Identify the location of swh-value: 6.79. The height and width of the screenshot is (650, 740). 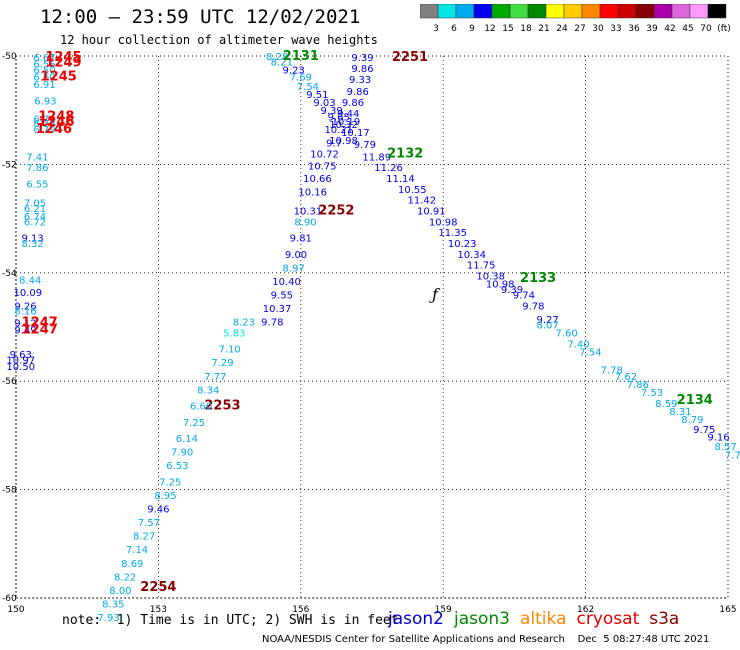
(44, 130).